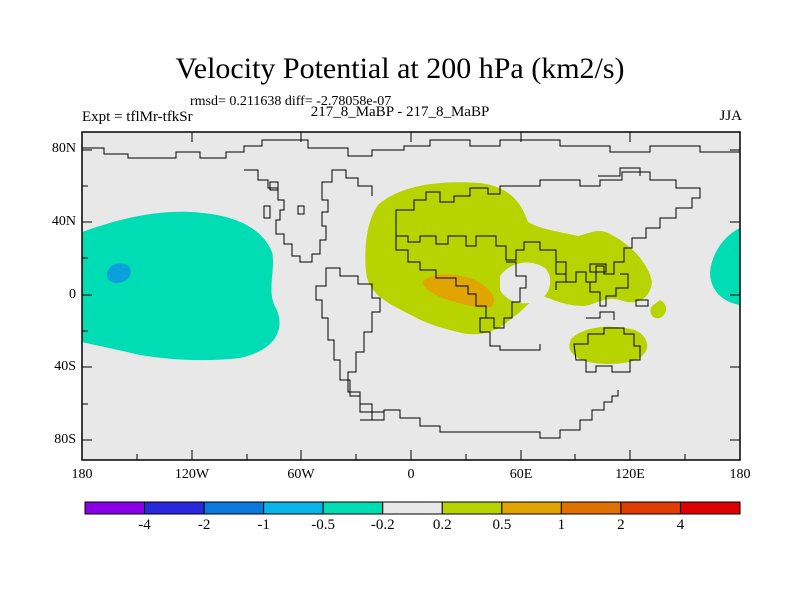 The height and width of the screenshot is (600, 800). I want to click on green-cutout-region, so click(525, 283).